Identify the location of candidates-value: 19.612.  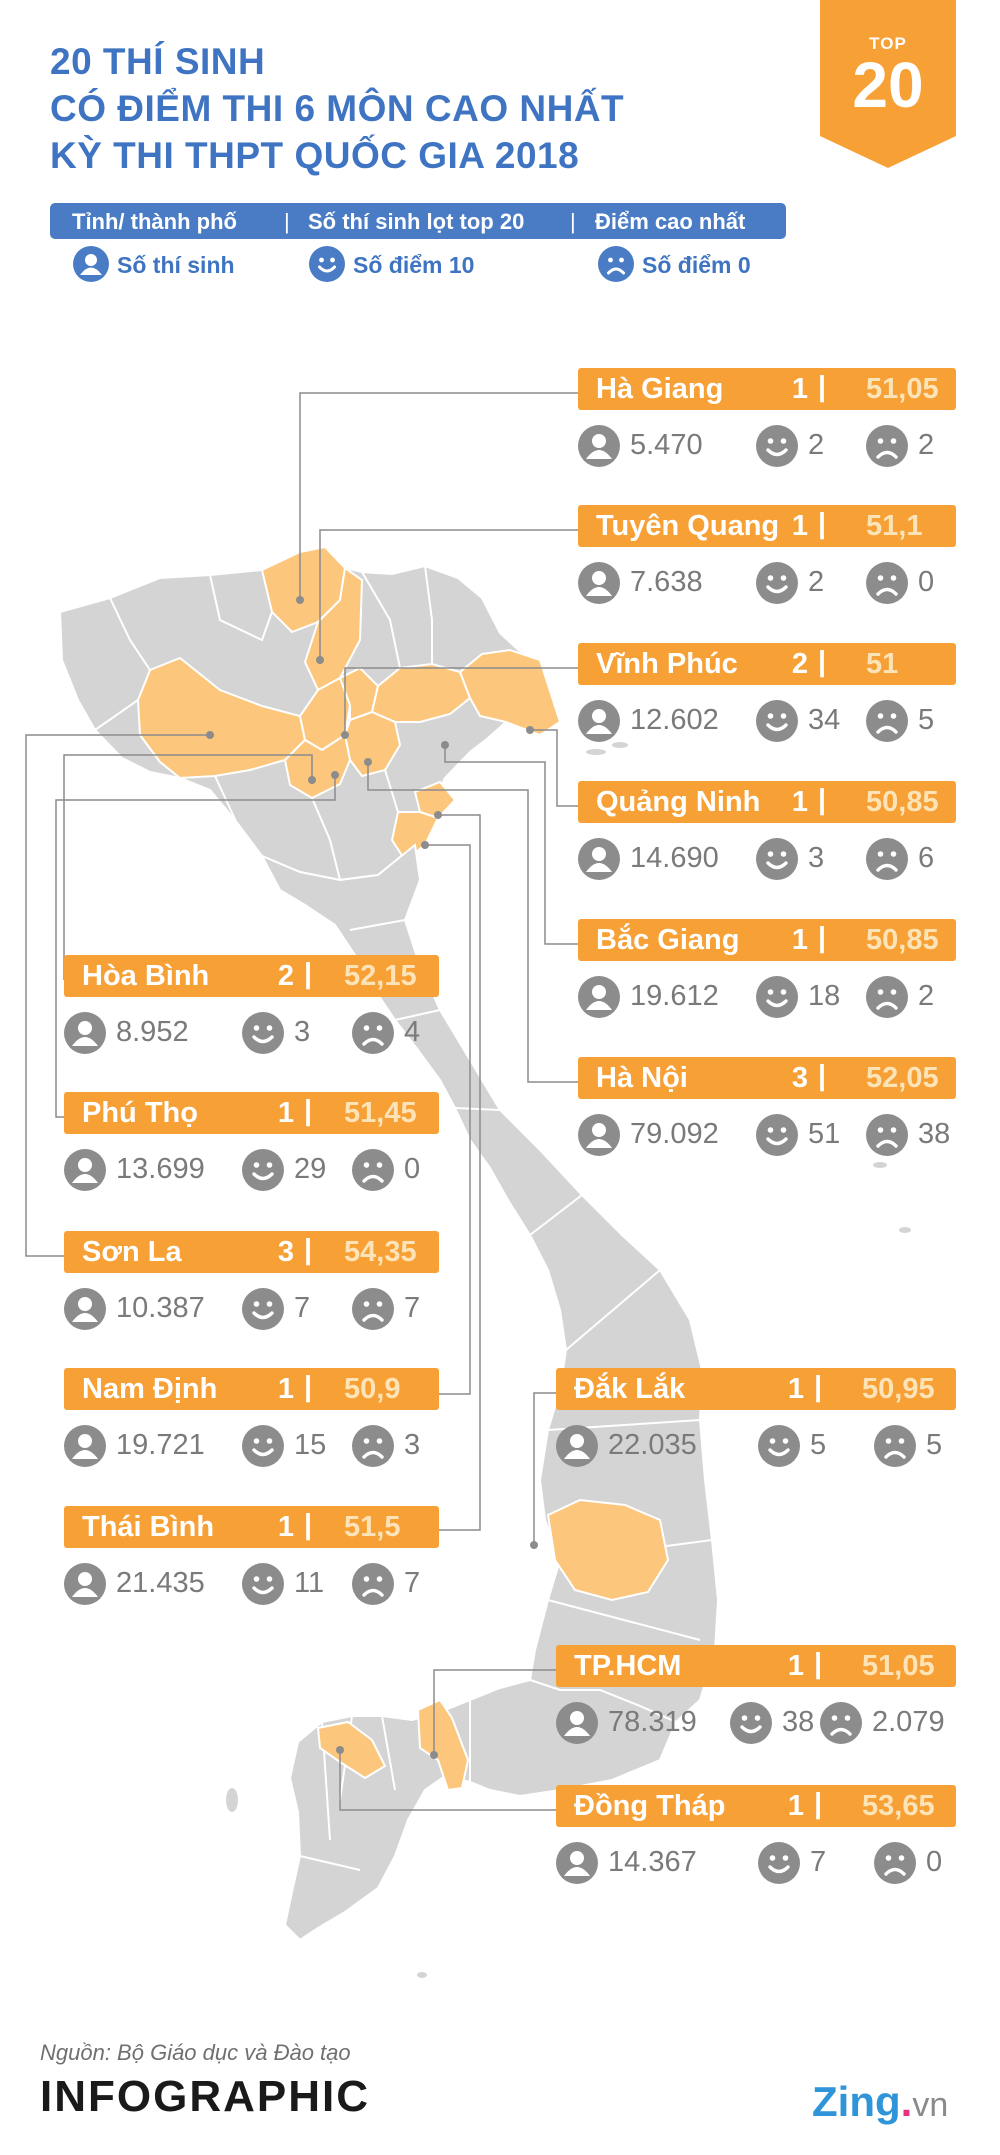
(674, 996).